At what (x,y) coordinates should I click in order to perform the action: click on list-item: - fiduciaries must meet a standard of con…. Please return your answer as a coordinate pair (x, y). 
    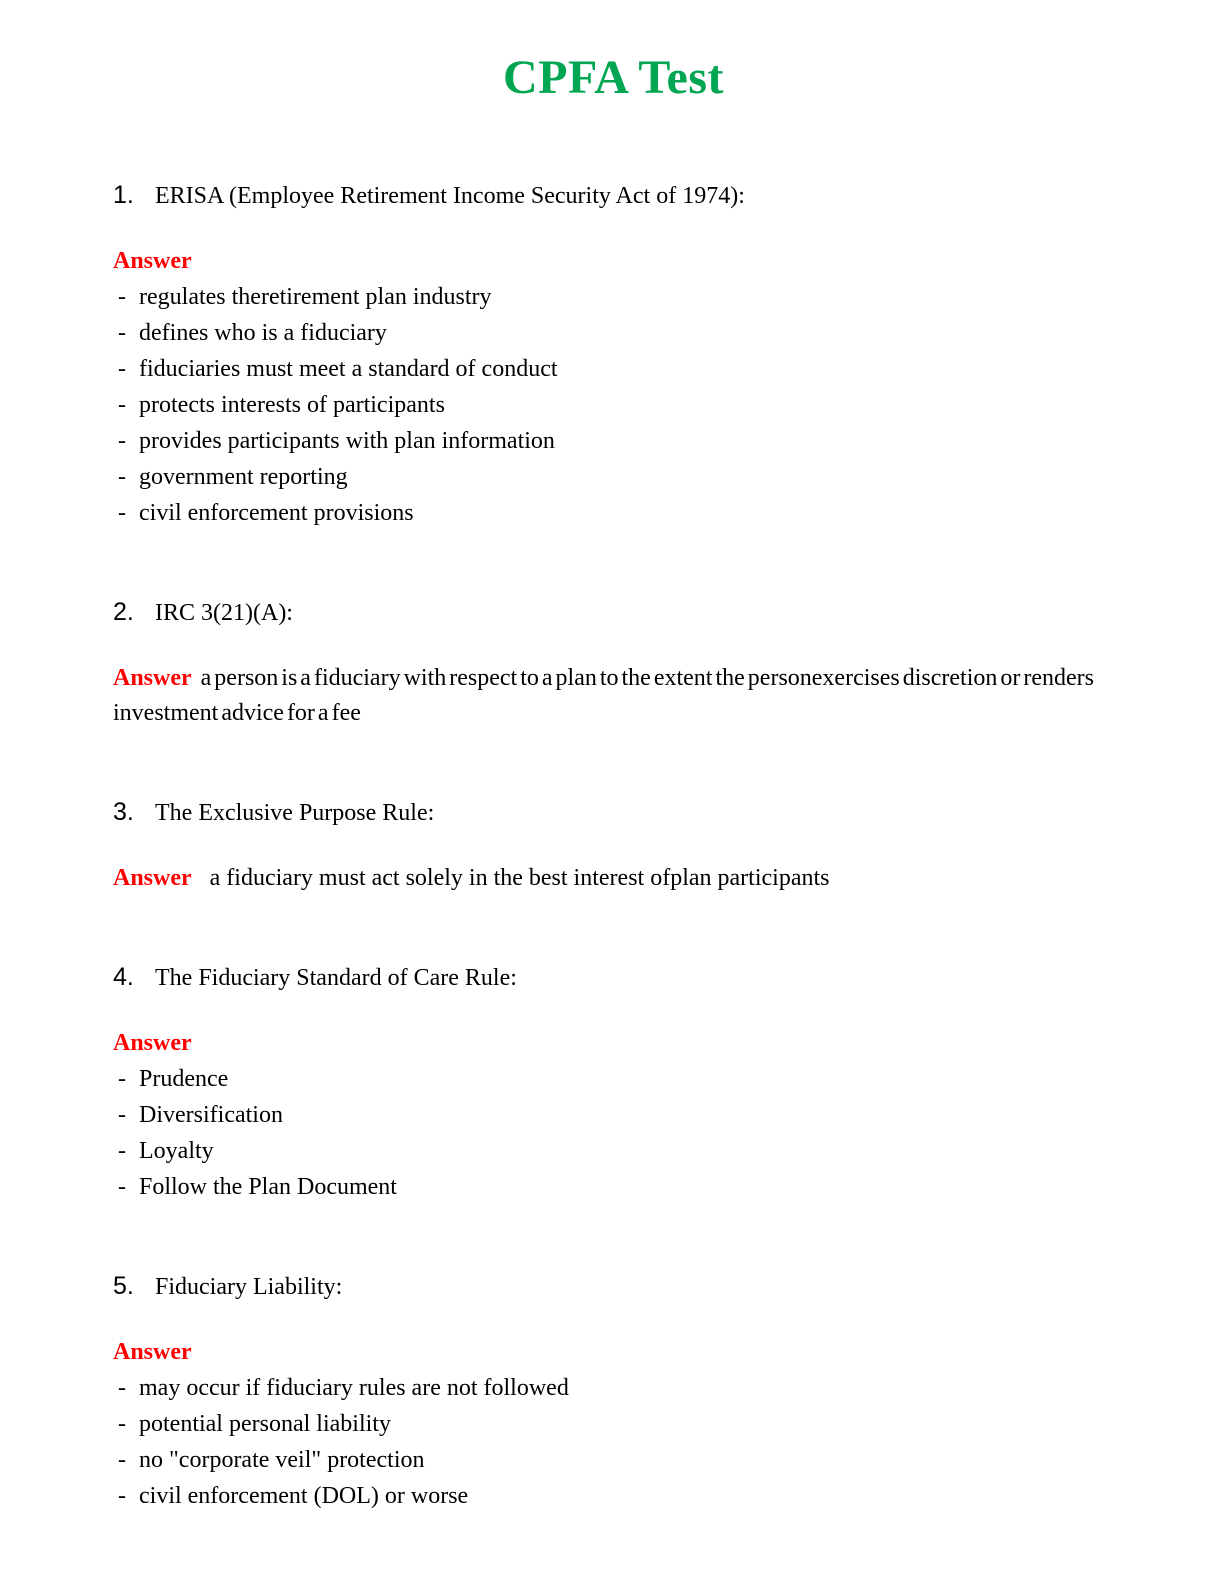
    Looking at the image, I should click on (613, 369).